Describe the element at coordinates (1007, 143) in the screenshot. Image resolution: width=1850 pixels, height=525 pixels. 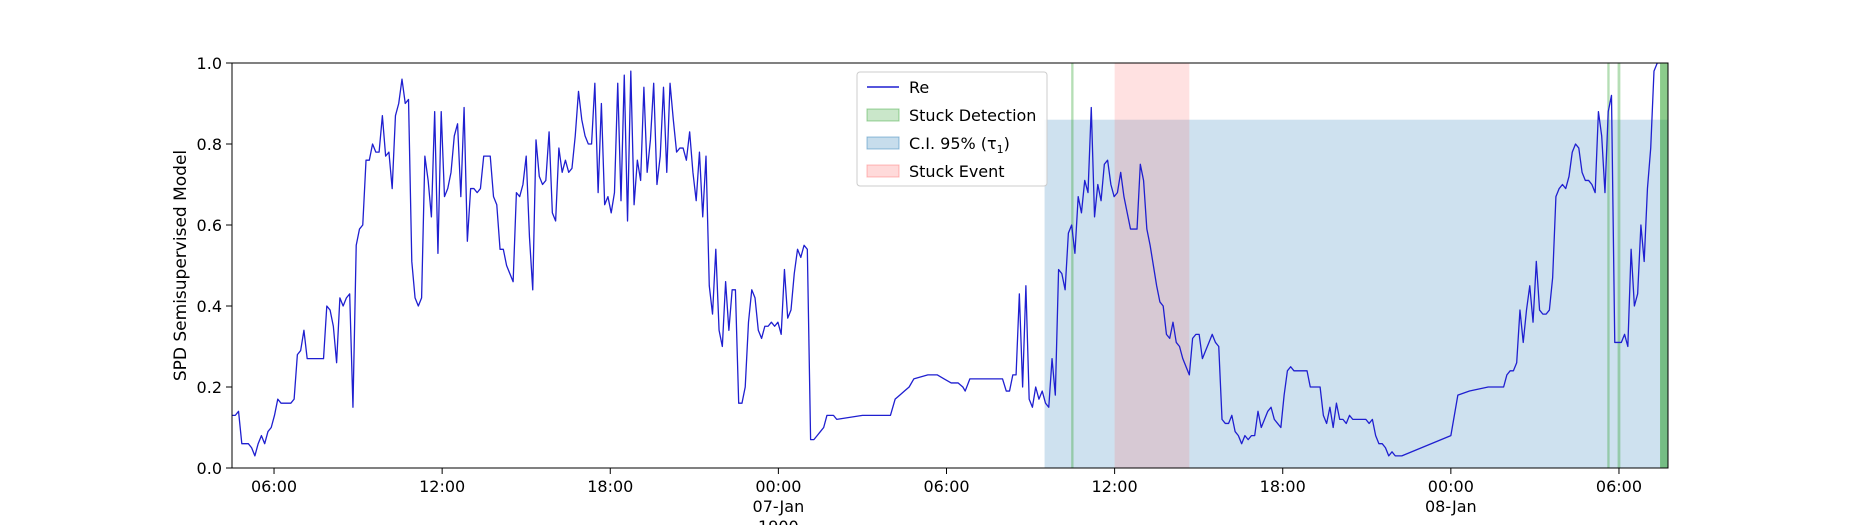
I see `legend-suffix: )` at that location.